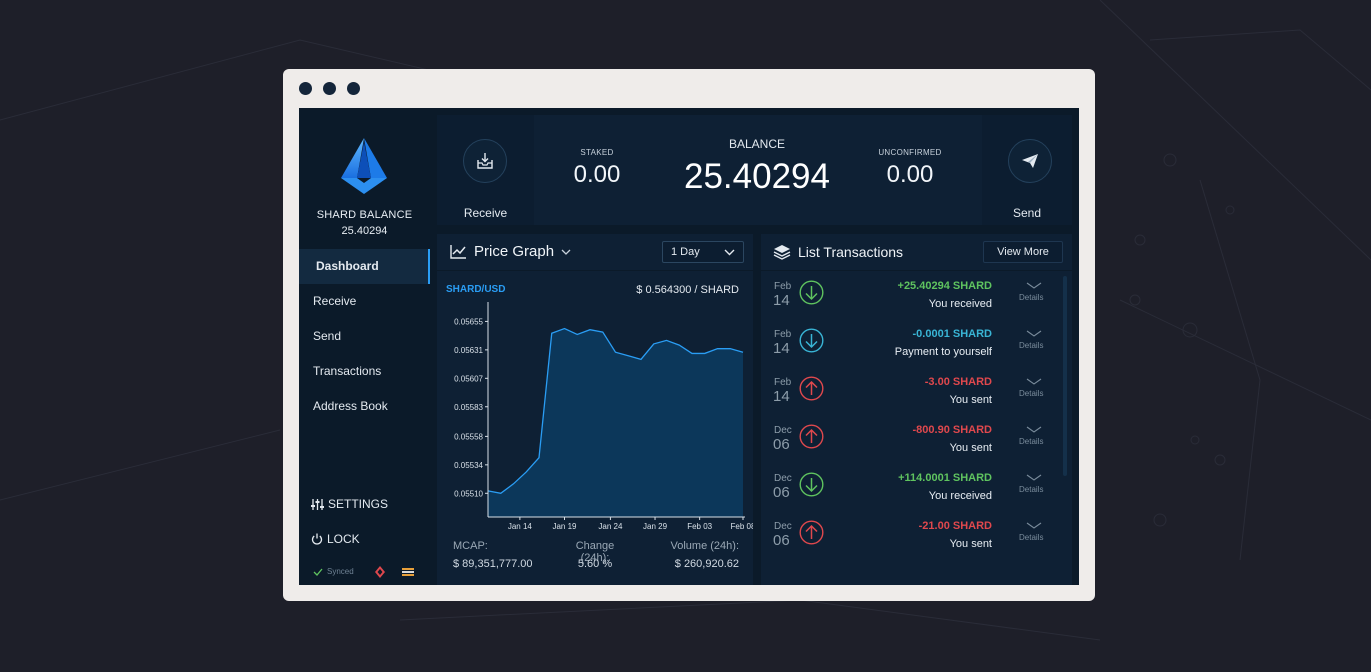 This screenshot has width=1371, height=672. Describe the element at coordinates (1027, 170) in the screenshot. I see `send-button: Send` at that location.